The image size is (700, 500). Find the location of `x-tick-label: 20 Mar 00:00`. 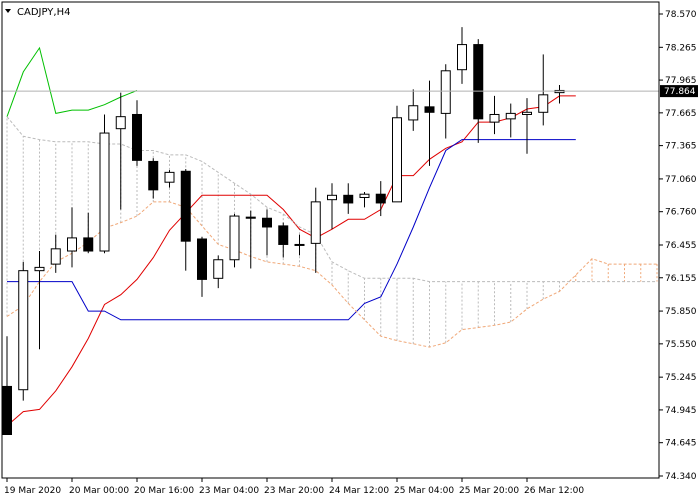

x-tick-label: 20 Mar 00:00 is located at coordinates (99, 491).